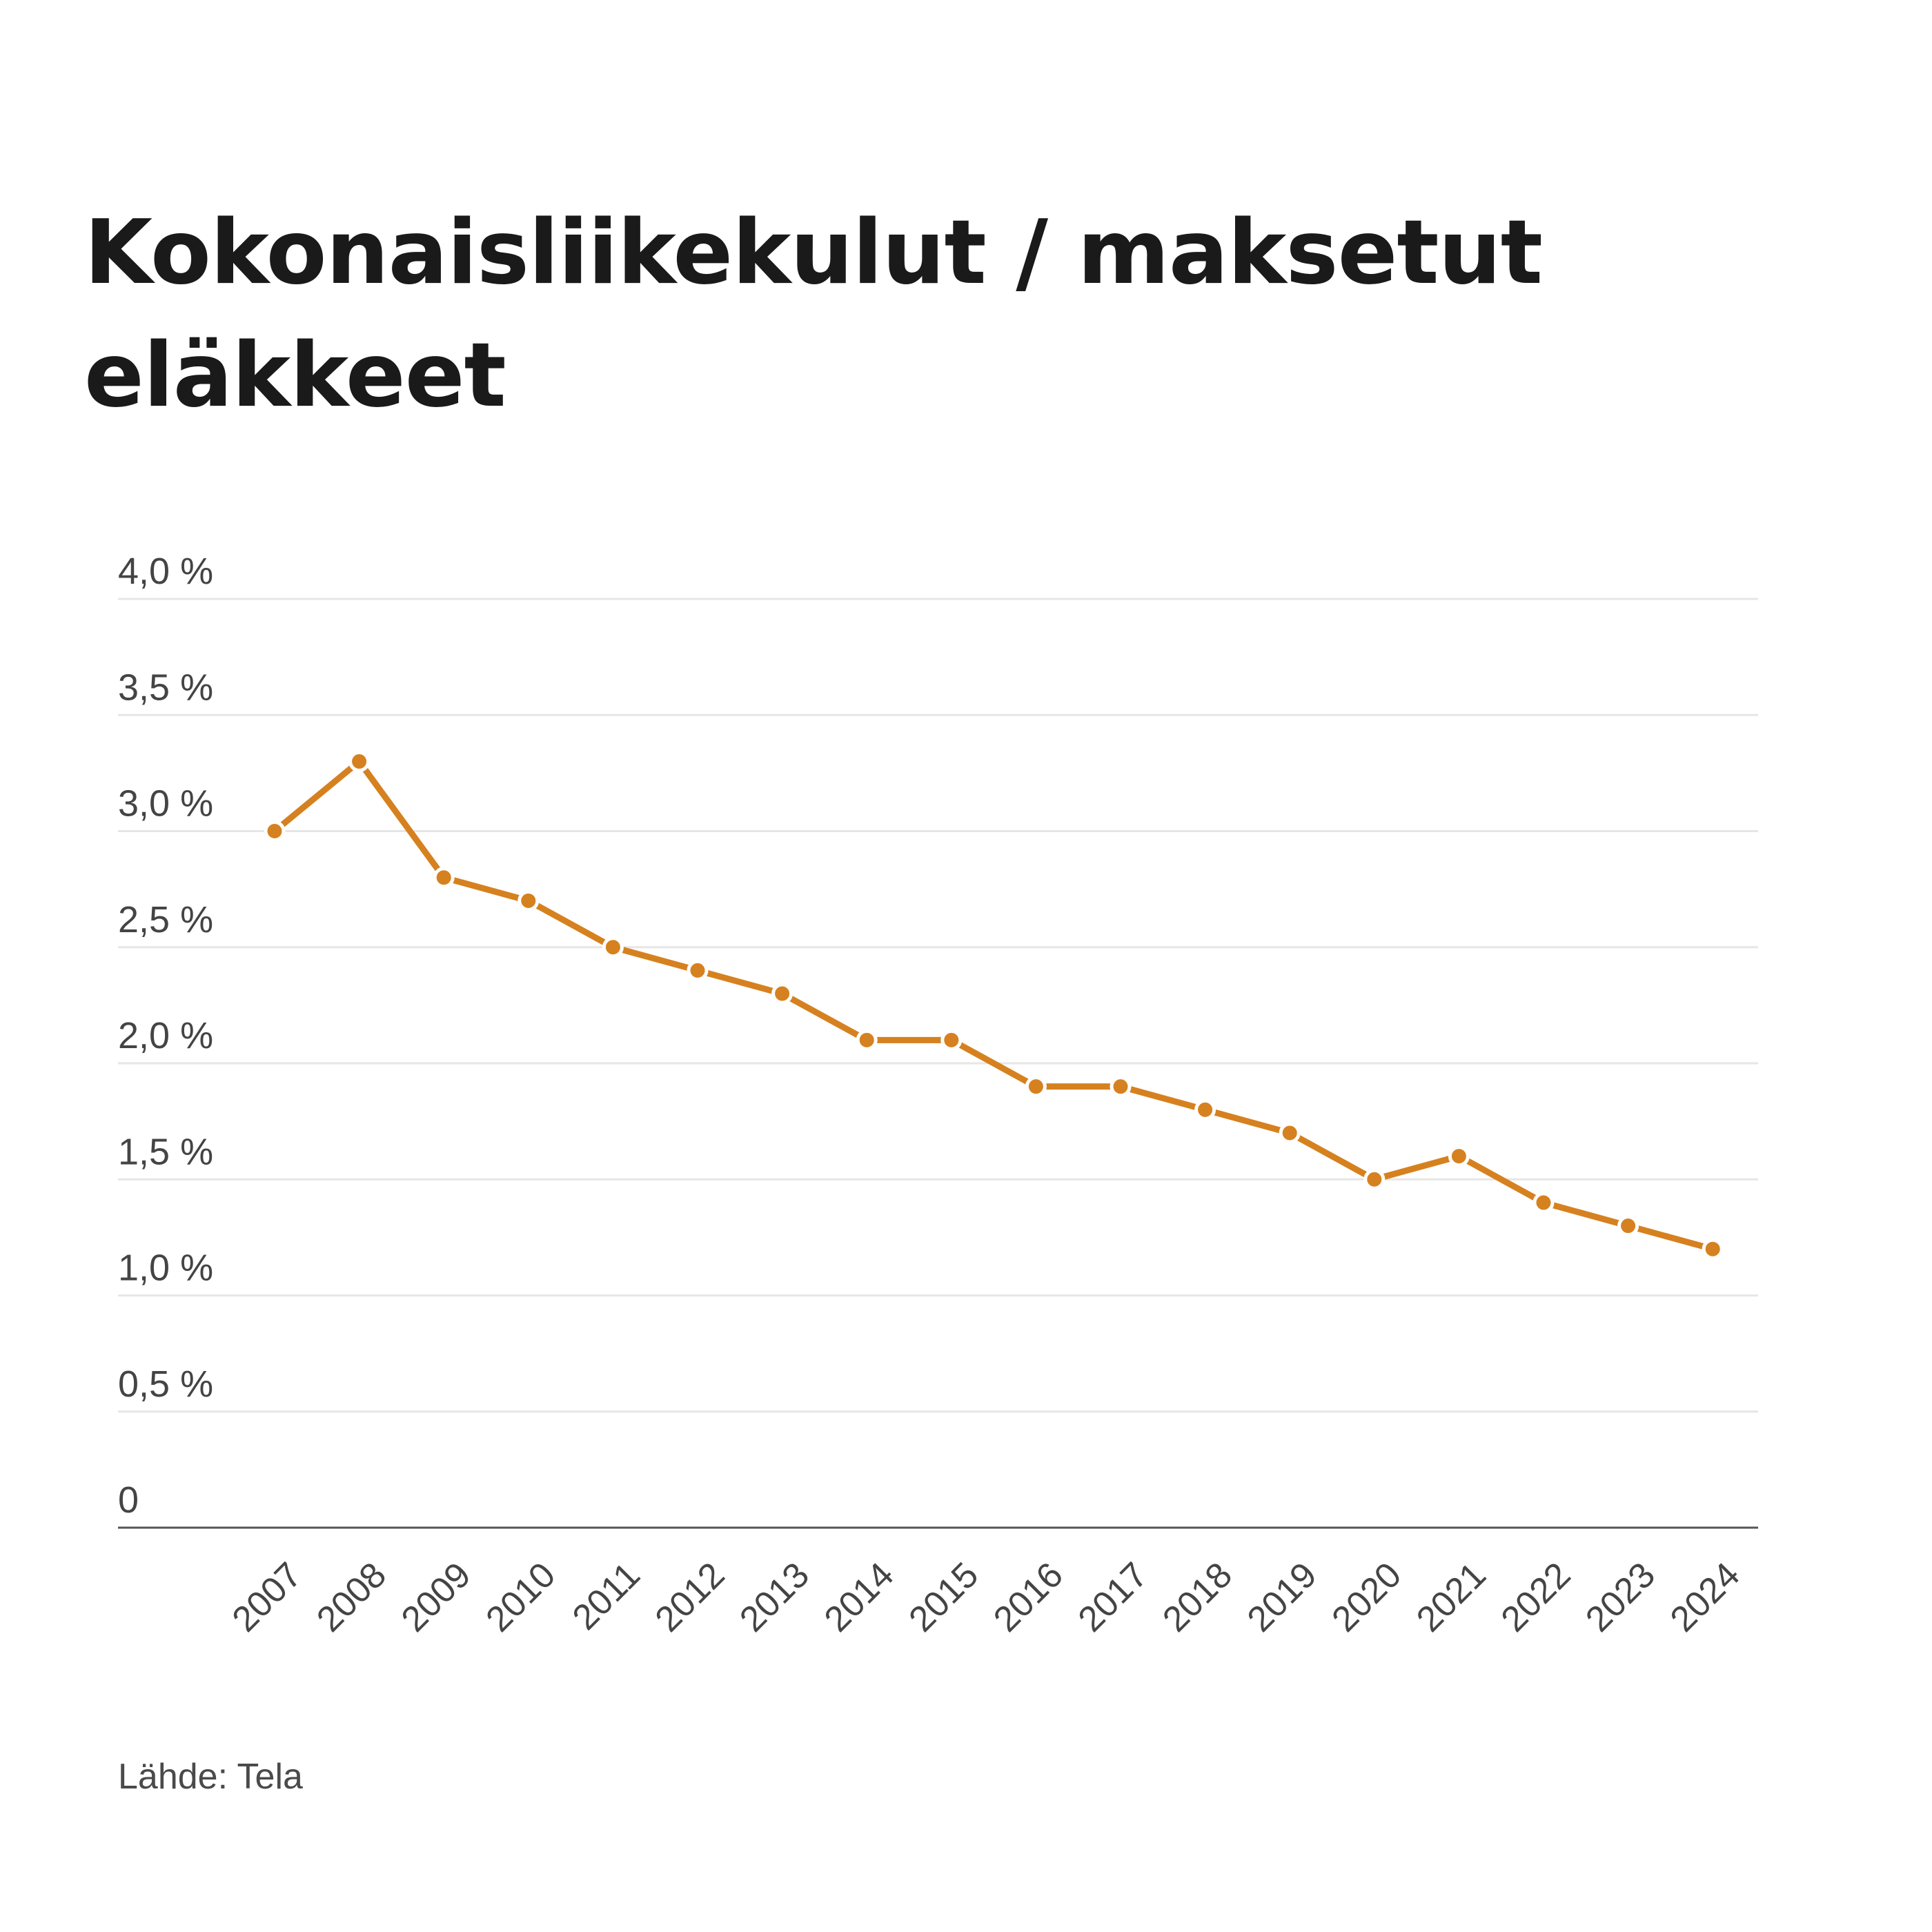  Describe the element at coordinates (210, 1777) in the screenshot. I see `source-note: Lähde: Tela` at that location.